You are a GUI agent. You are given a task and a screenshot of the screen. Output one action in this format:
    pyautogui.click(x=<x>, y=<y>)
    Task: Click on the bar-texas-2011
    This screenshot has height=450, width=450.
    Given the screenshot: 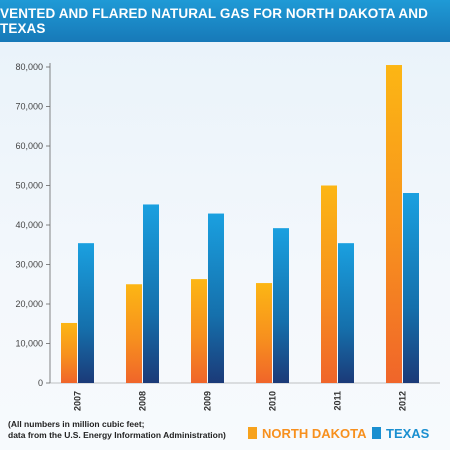 What is the action you would take?
    pyautogui.click(x=346, y=313)
    